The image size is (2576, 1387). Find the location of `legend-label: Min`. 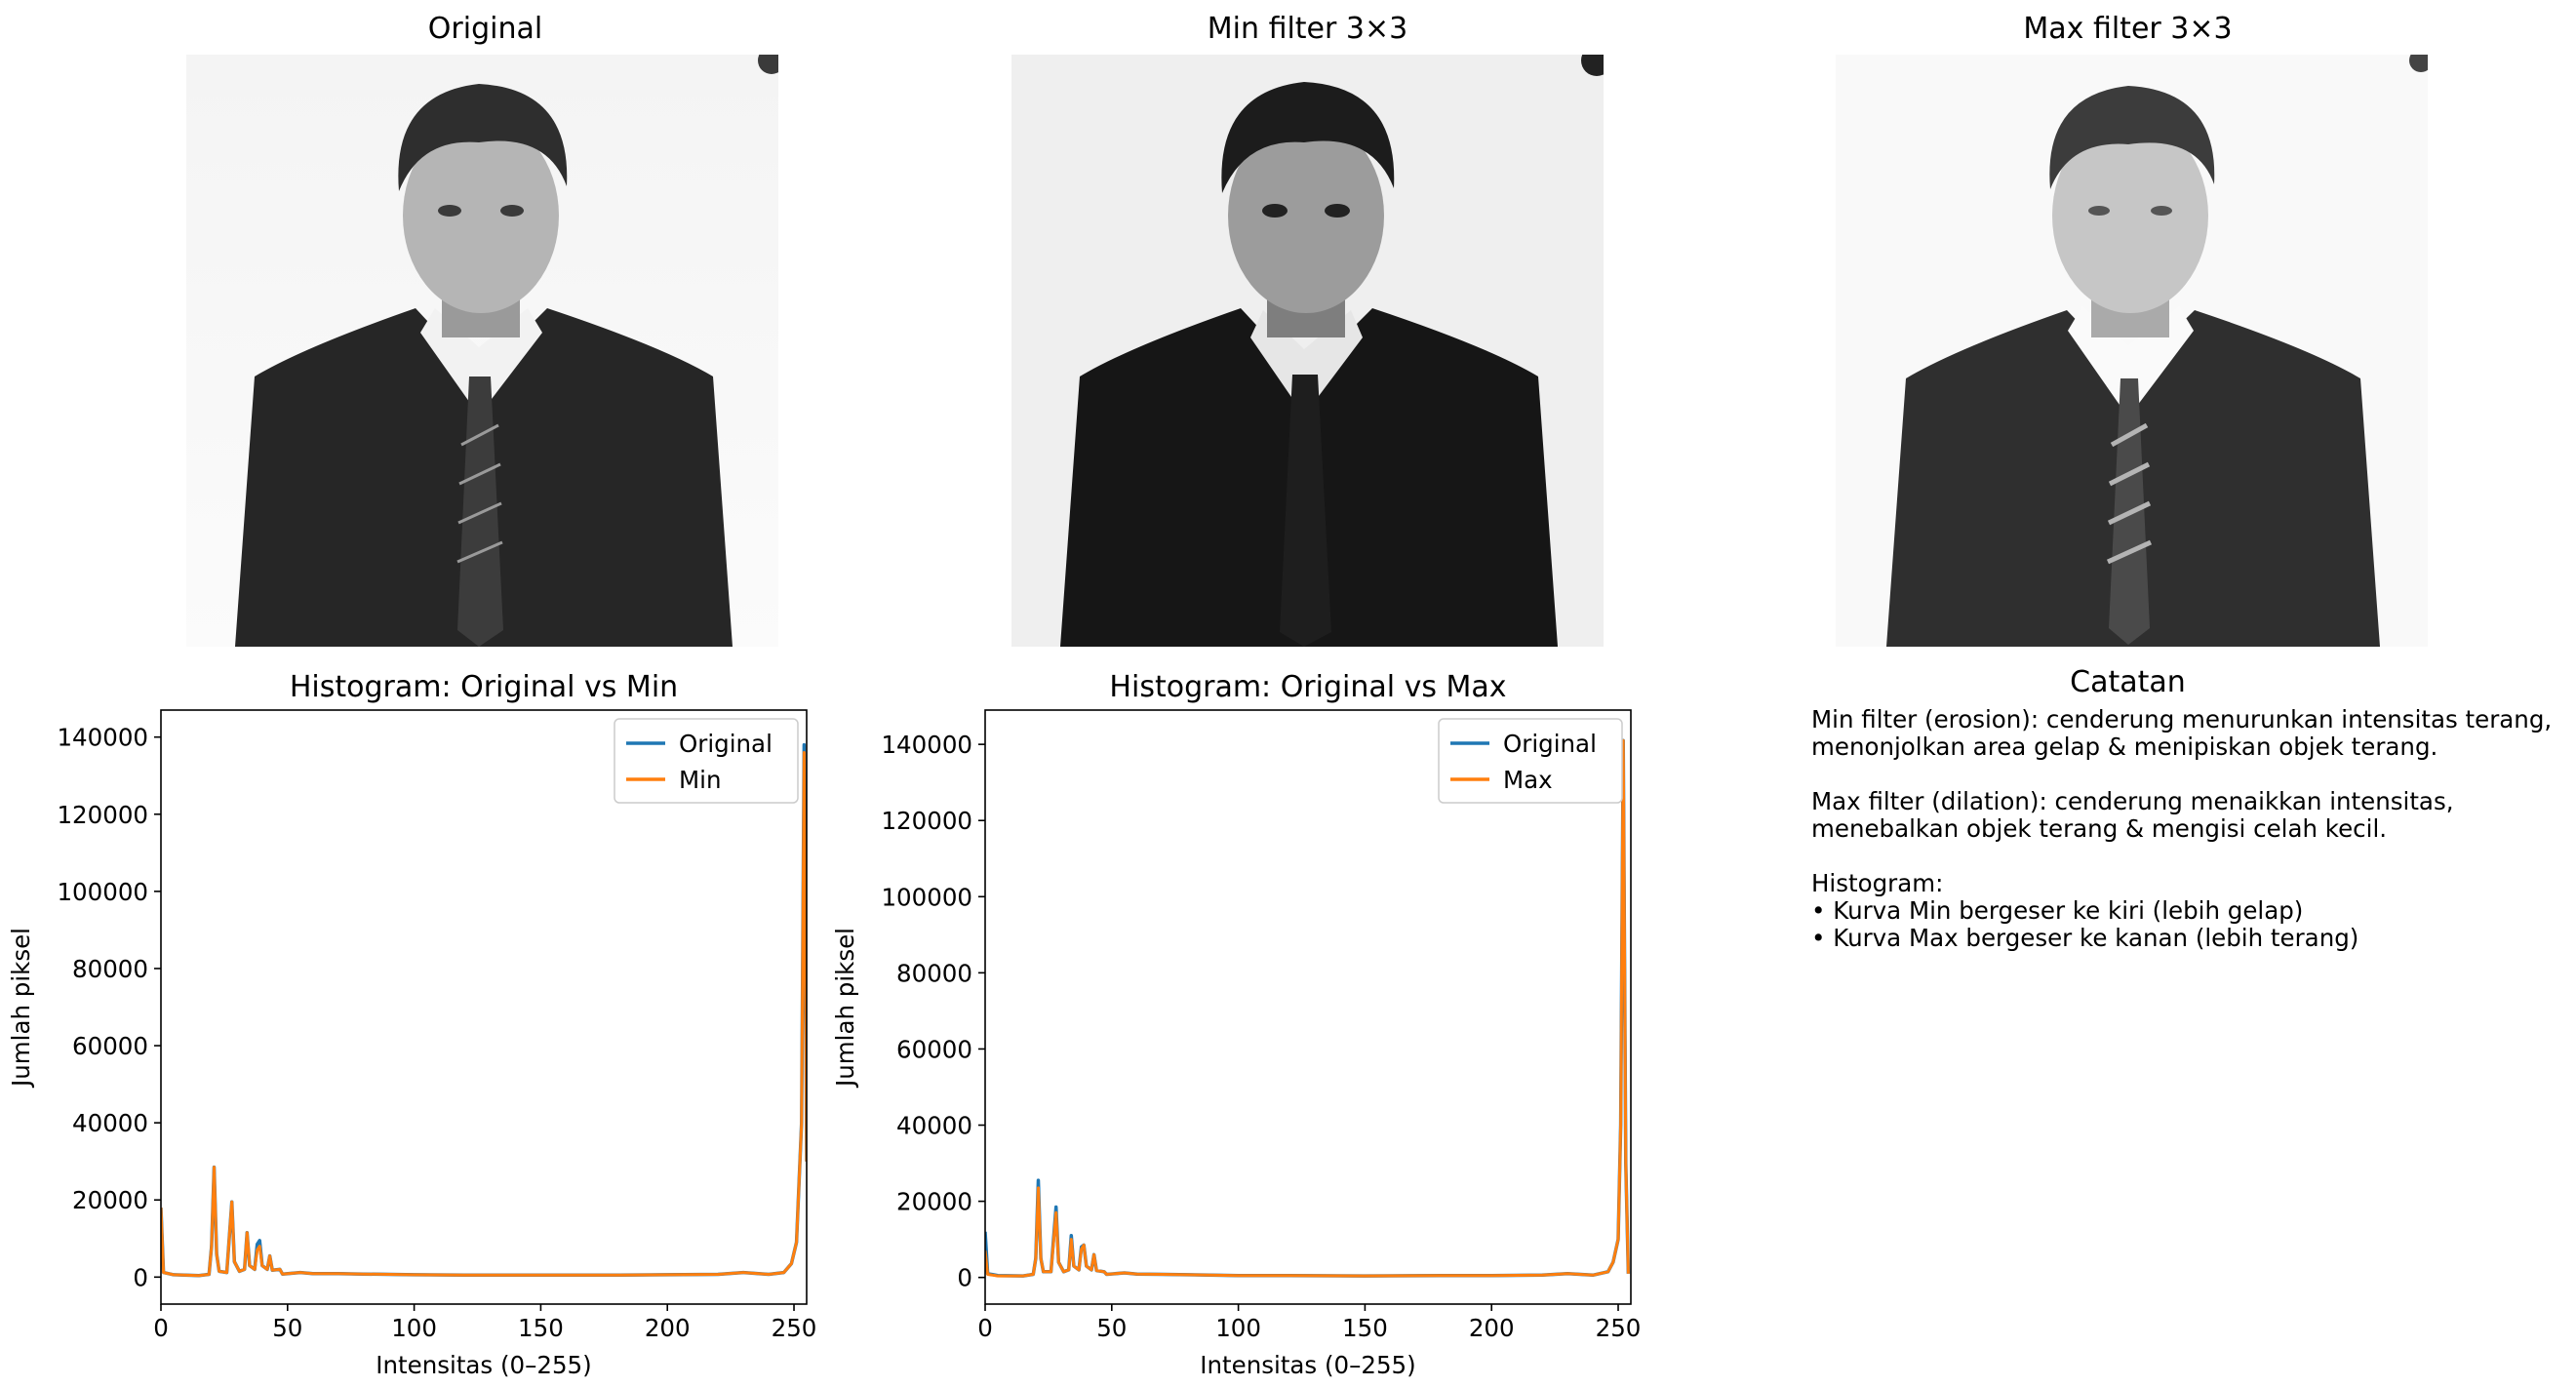

legend-label: Min is located at coordinates (700, 780).